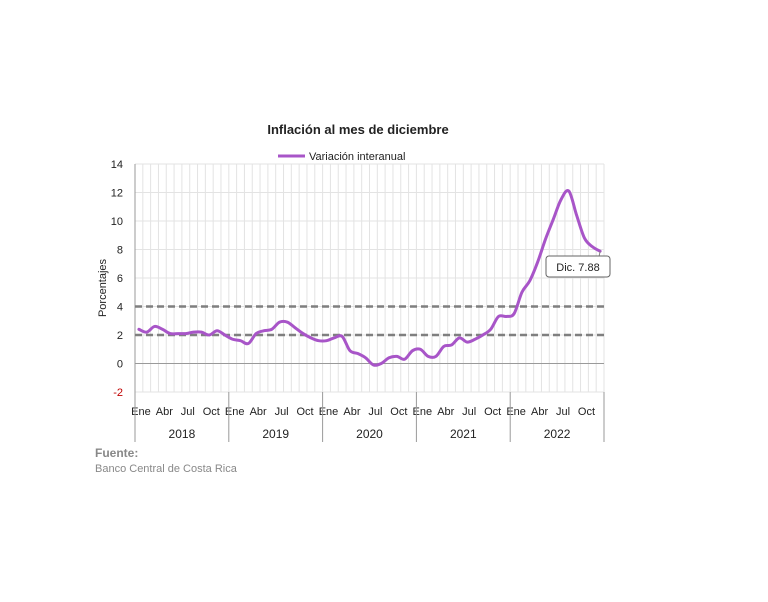 The height and width of the screenshot is (602, 768). I want to click on x-year-label: 2022, so click(557, 434).